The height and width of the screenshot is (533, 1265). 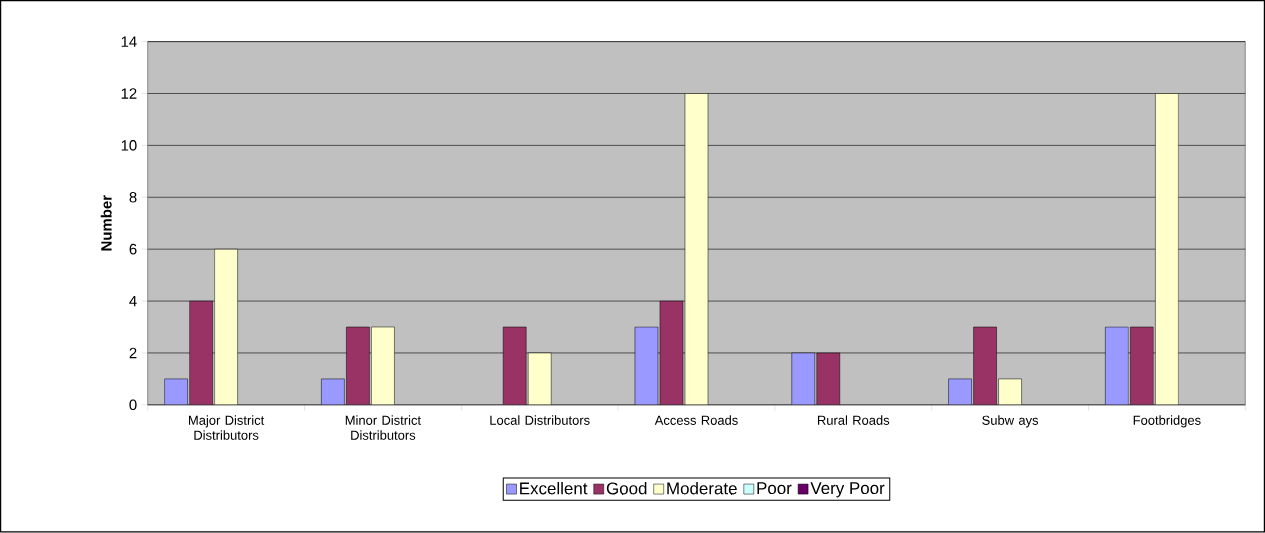 What do you see at coordinates (227, 428) in the screenshot?
I see `x-tick-label: Major District Distributors` at bounding box center [227, 428].